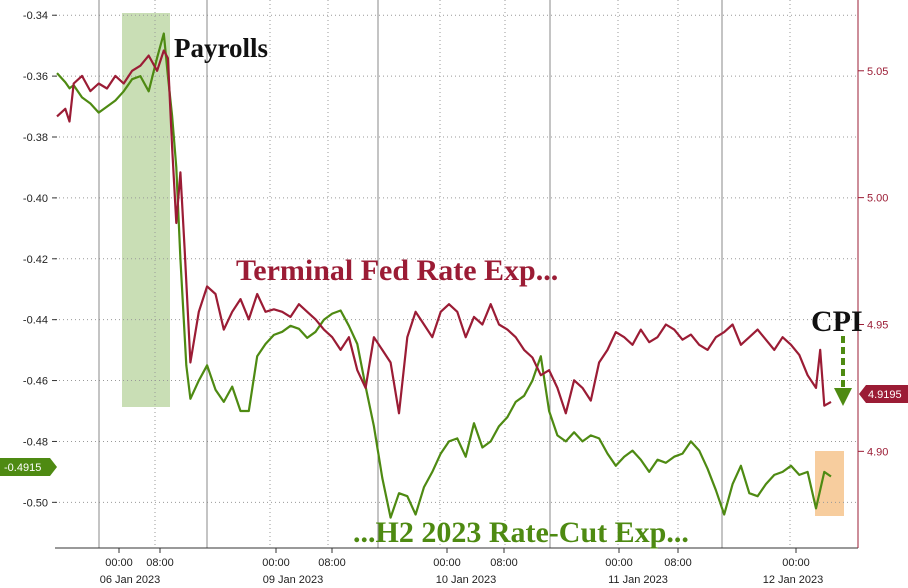 The image size is (908, 588). Describe the element at coordinates (35, 199) in the screenshot. I see `left-tick-label: -0.40` at that location.